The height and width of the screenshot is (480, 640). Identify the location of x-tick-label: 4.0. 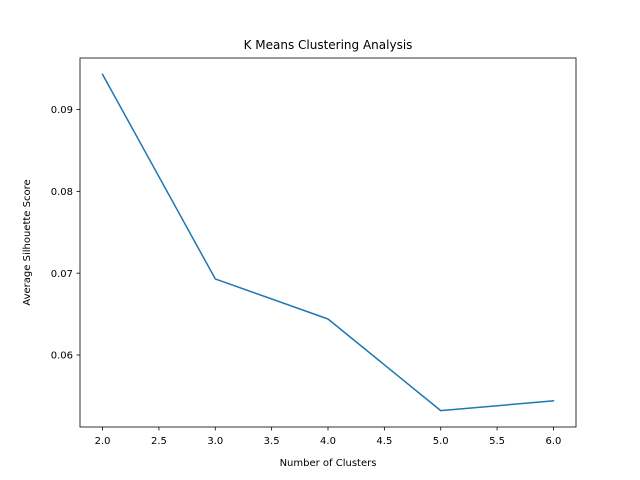
(328, 441).